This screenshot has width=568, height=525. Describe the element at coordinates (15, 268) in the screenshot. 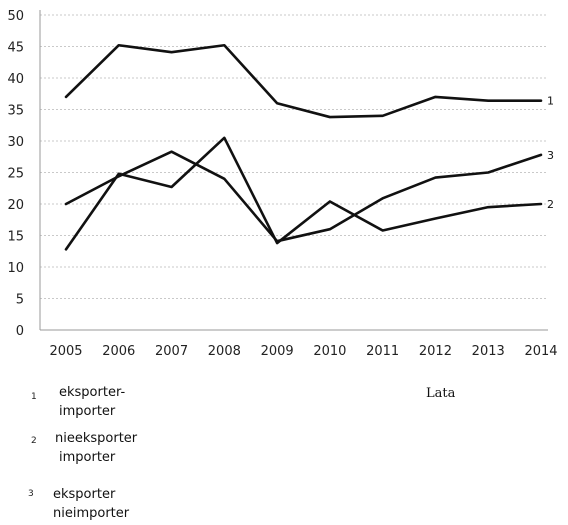

I see `y-tick-label: 10` at that location.